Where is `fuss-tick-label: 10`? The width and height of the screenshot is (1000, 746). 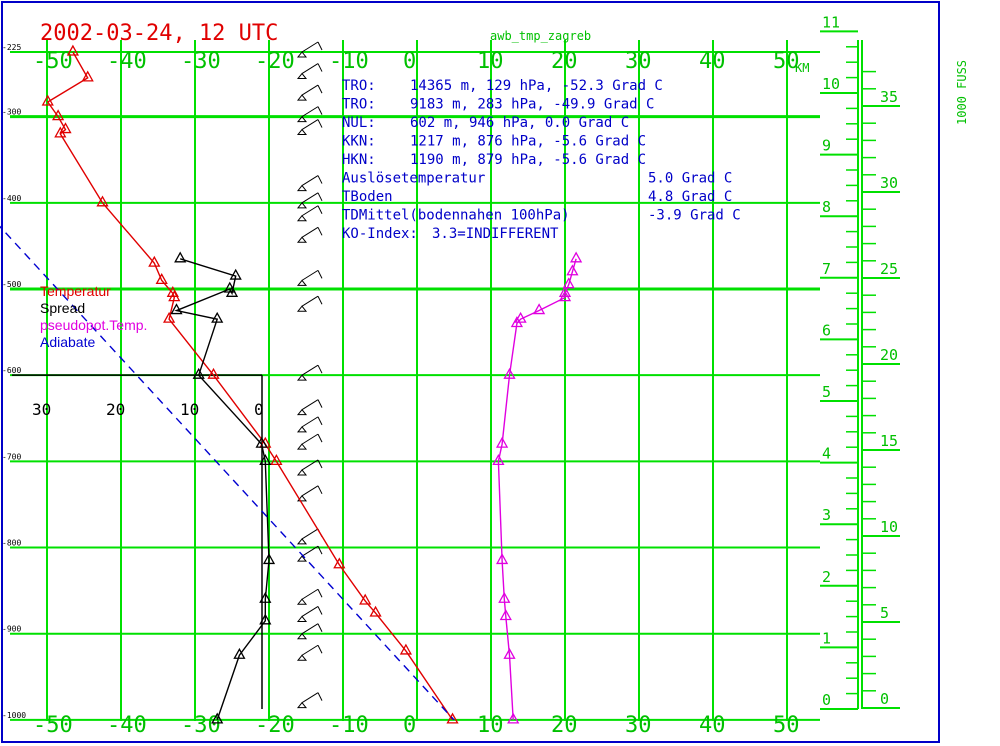
fuss-tick-label: 10 is located at coordinates (889, 527).